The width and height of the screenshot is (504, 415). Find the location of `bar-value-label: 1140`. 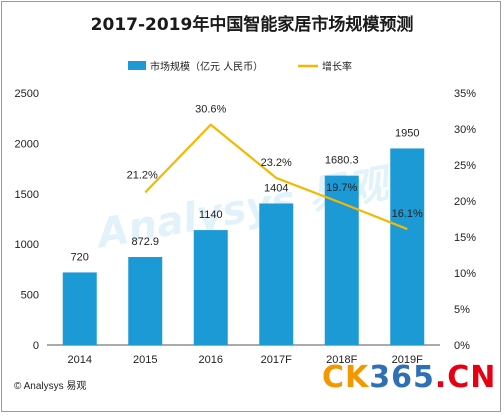

bar-value-label: 1140 is located at coordinates (211, 215).